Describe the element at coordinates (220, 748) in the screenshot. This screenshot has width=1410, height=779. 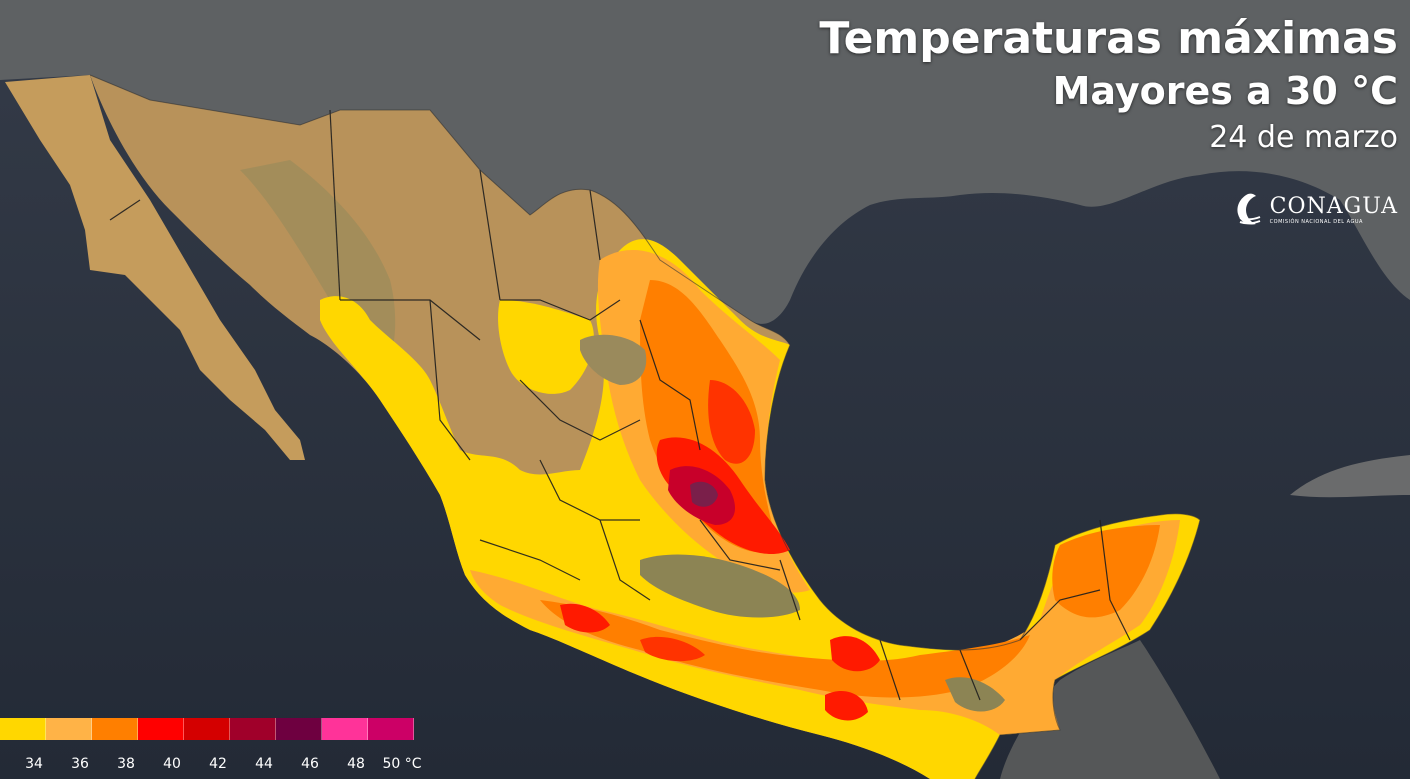
I see `temperature-legend: 34 36 38 40 42 44 46 48 50 °C` at that location.